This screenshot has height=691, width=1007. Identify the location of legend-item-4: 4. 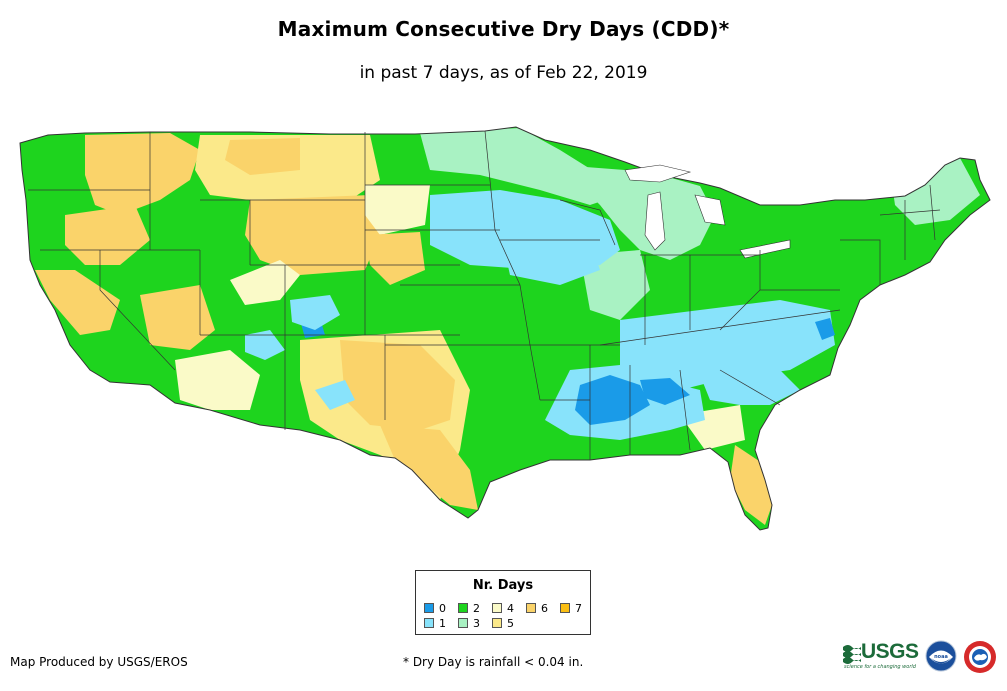
(503, 609).